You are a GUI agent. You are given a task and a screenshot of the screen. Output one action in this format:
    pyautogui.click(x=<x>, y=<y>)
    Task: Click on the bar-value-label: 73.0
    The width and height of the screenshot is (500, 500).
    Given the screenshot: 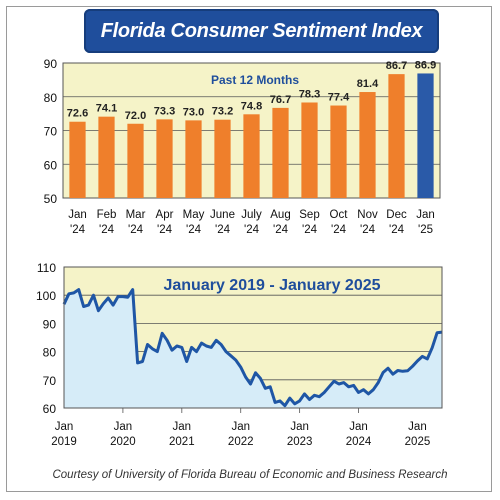 What is the action you would take?
    pyautogui.click(x=193, y=112)
    